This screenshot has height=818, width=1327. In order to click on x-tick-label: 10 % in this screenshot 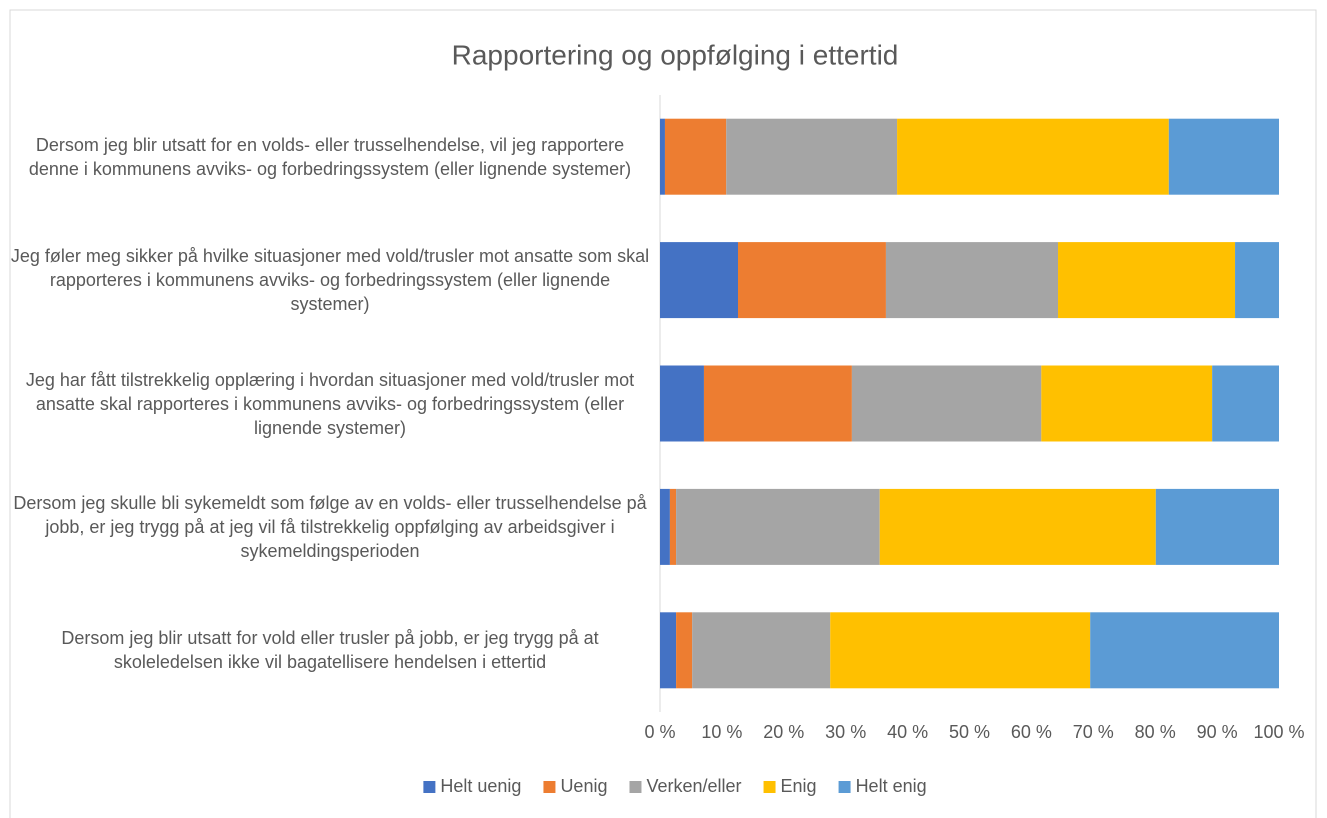, I will do `click(721, 732)`.